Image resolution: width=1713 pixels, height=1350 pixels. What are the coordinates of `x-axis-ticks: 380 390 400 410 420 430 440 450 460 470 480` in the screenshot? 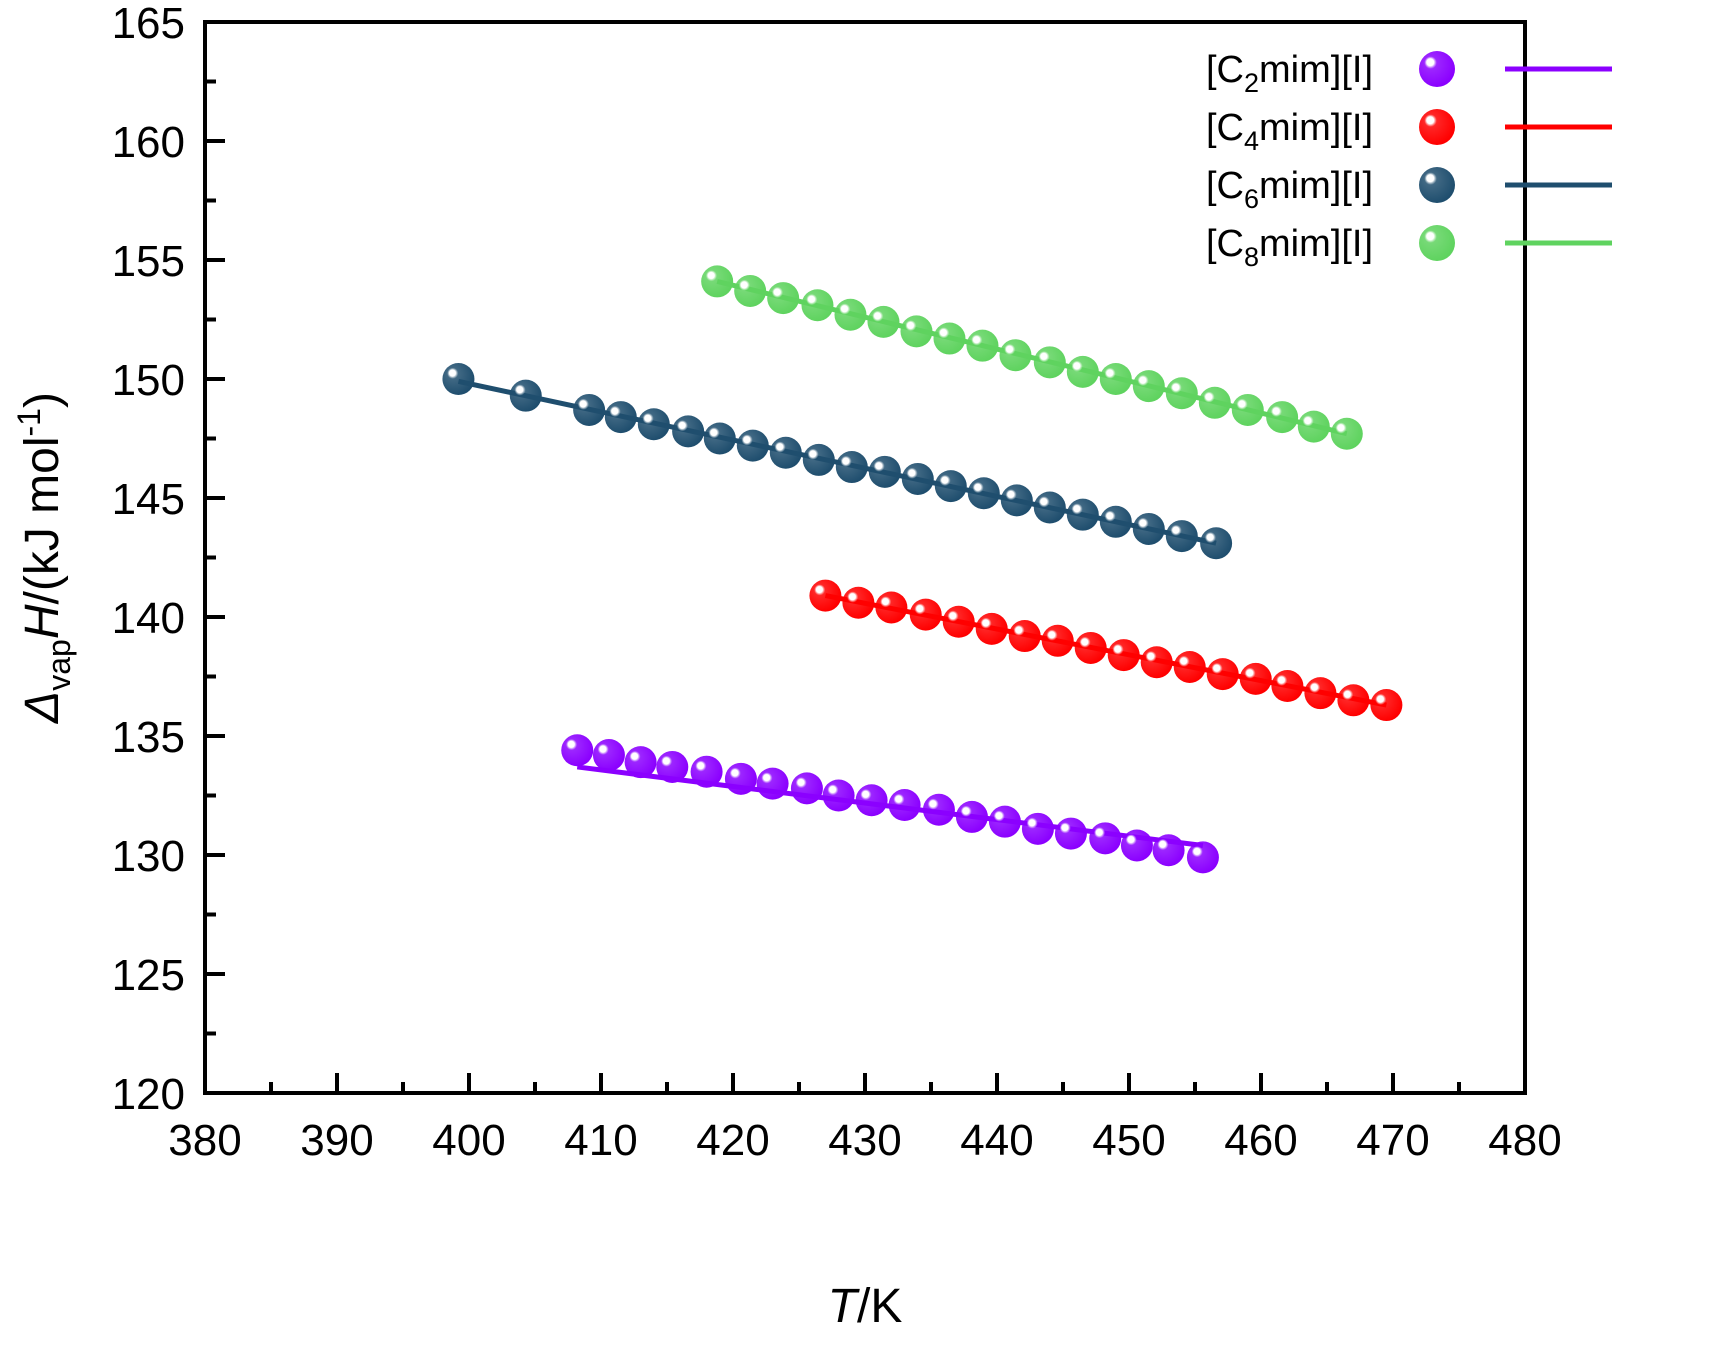 It's located at (865, 1119).